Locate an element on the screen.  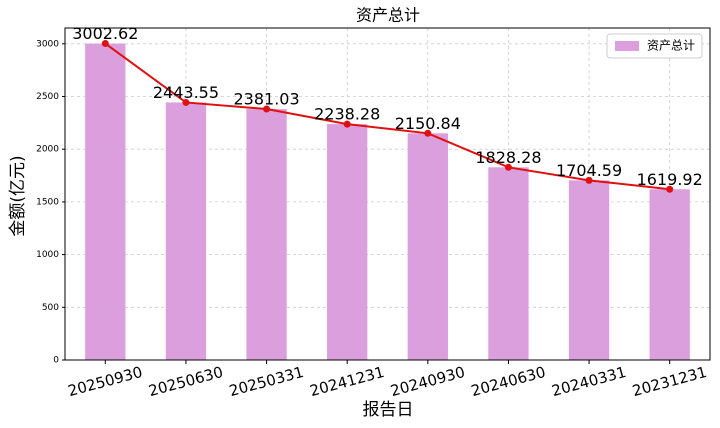
legend-label: 资产总计 is located at coordinates (671, 46).